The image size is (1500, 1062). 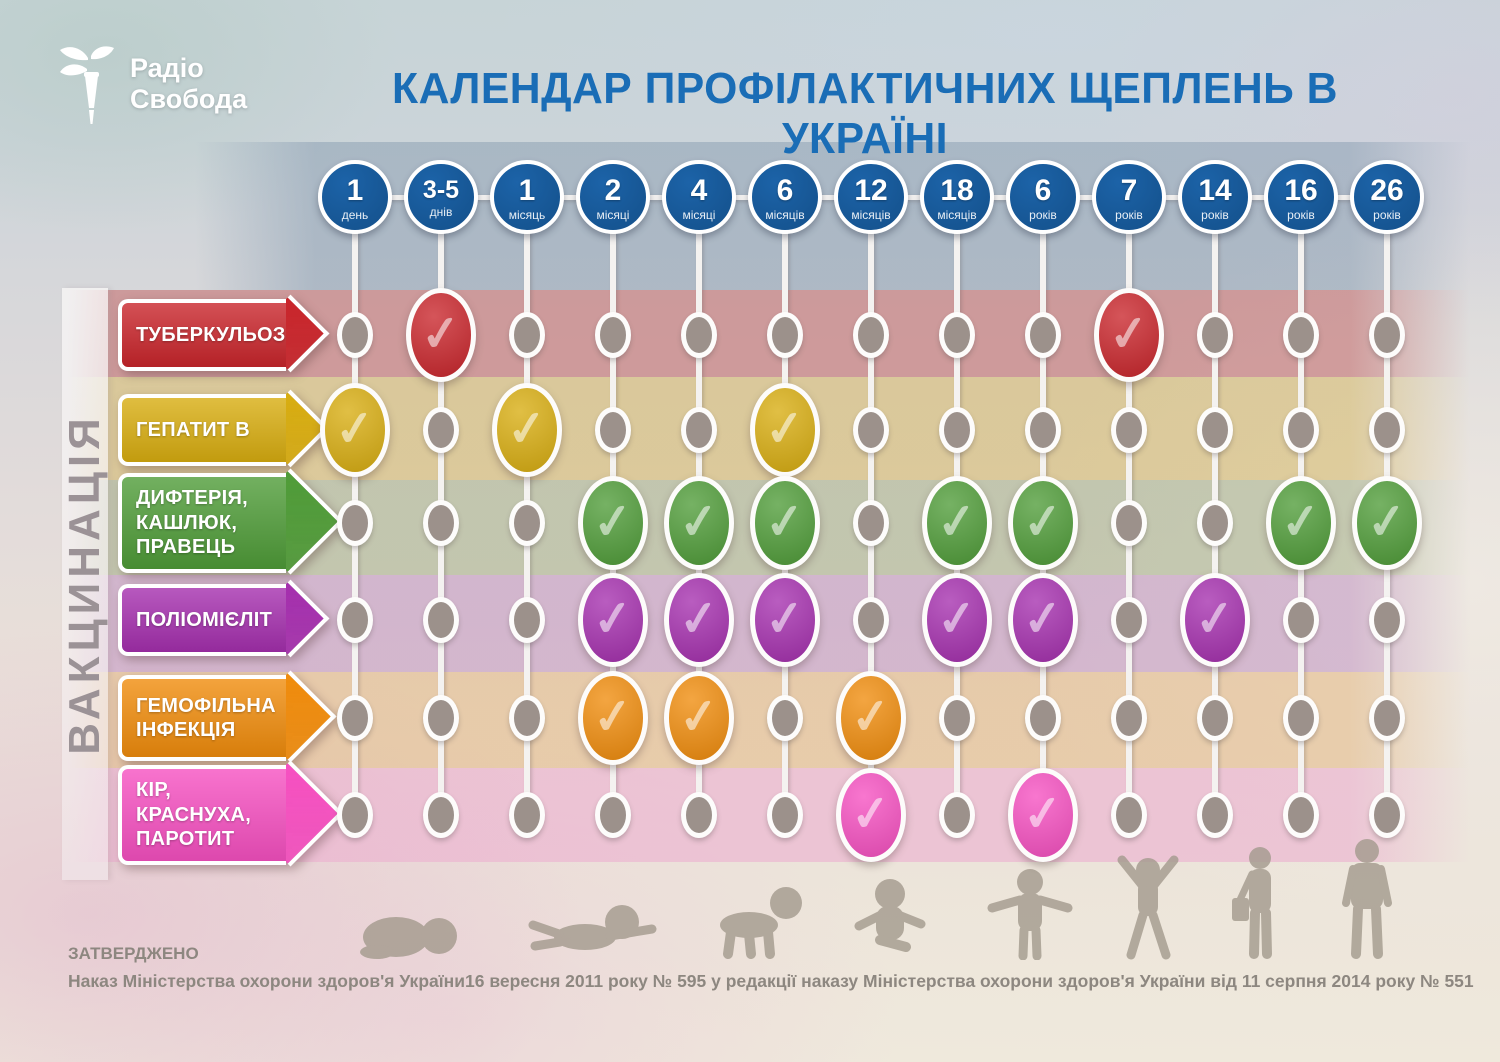 I want to click on check-poliomyelitis-6-років: ✓, so click(x=1043, y=620).